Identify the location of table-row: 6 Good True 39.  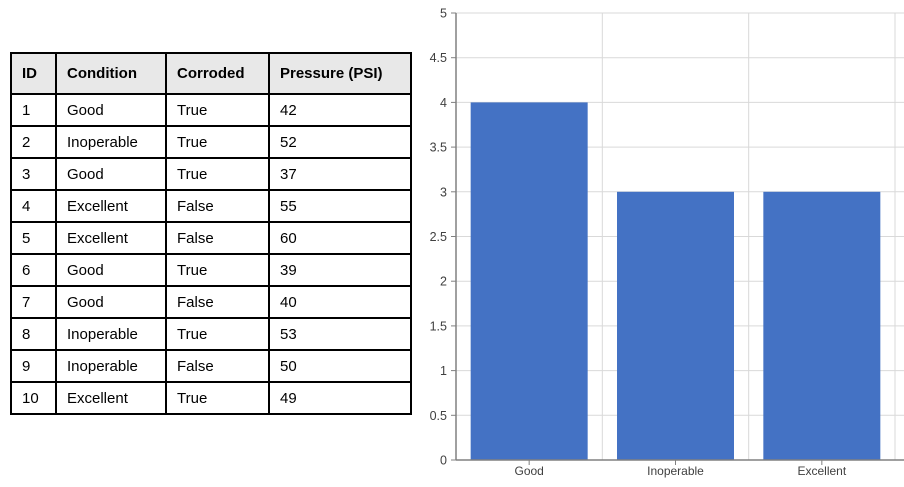
(211, 270).